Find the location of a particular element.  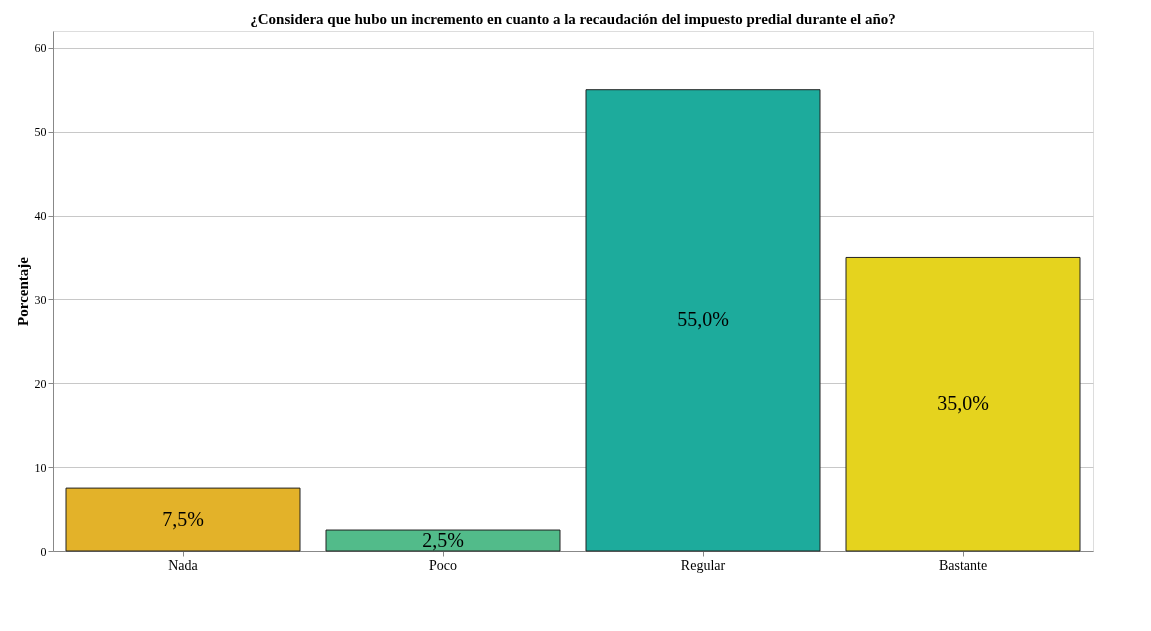

x-tick-label: Bastante is located at coordinates (963, 565).